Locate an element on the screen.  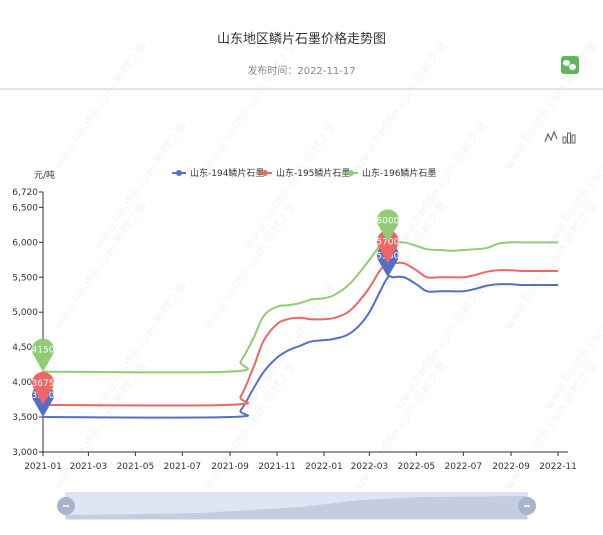
x-tick-label: 2022-09 is located at coordinates (511, 467).